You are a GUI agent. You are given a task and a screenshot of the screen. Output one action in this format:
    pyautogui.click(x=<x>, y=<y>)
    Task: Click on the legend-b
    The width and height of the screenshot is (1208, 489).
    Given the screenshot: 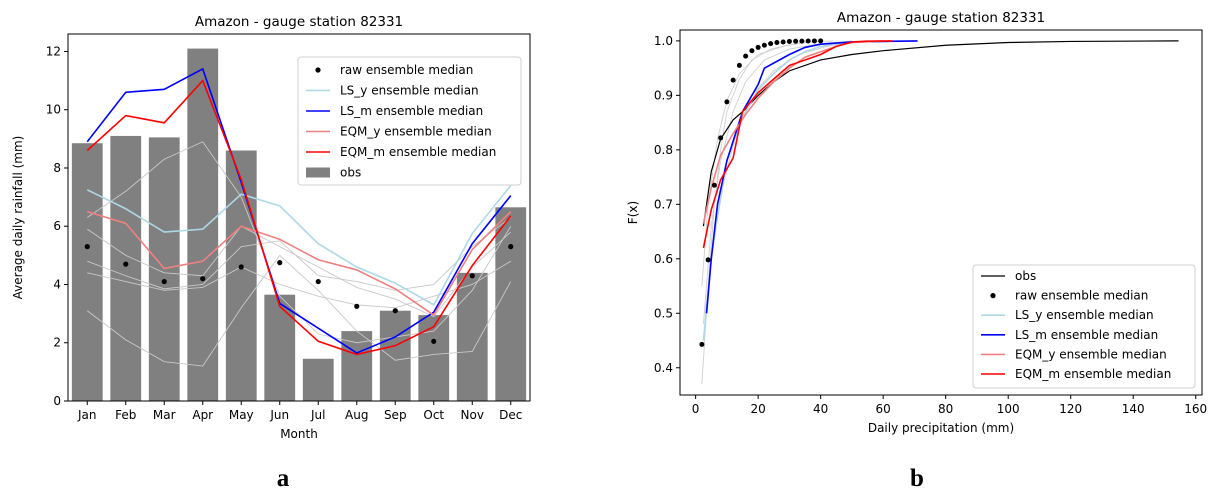 What is the action you would take?
    pyautogui.click(x=1084, y=326)
    